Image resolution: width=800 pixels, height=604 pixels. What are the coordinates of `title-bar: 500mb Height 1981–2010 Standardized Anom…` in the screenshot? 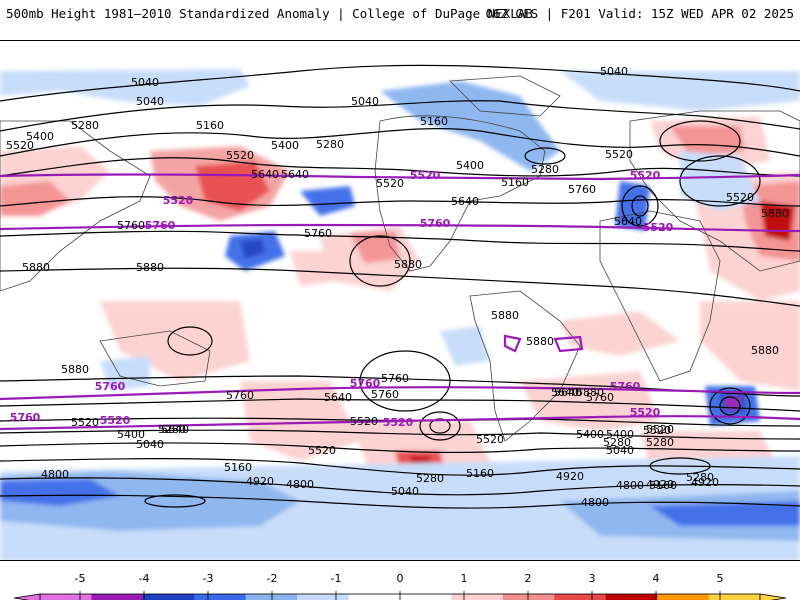 It's located at (400, 15).